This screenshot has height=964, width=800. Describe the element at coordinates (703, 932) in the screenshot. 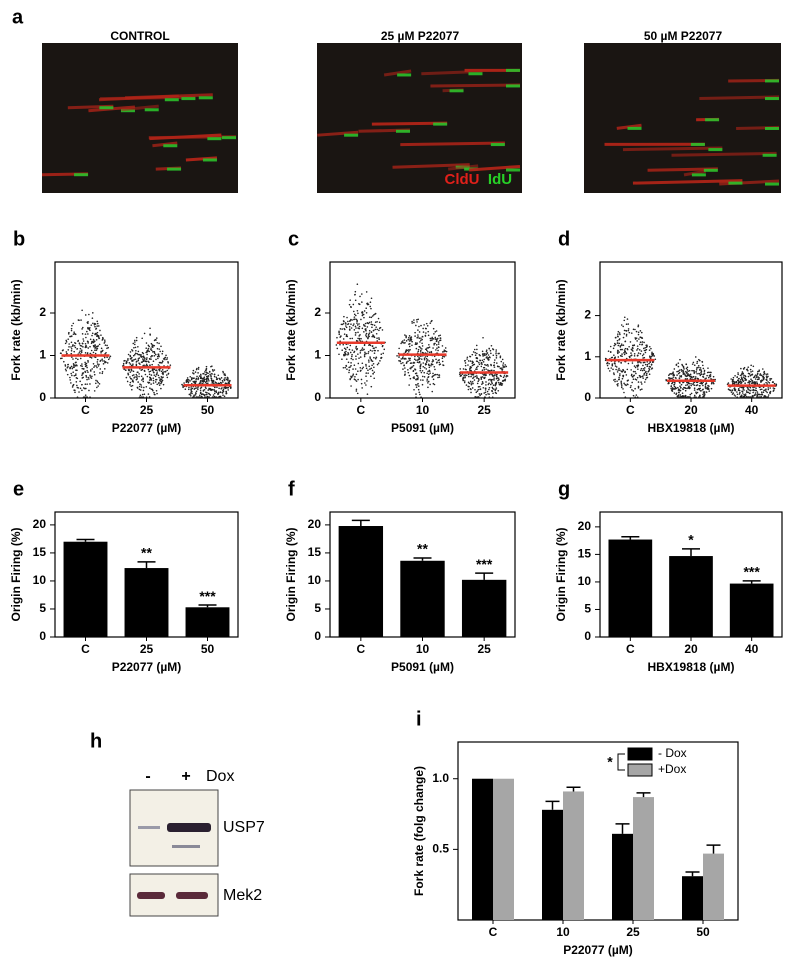

I see `x-tick-label: 50` at that location.